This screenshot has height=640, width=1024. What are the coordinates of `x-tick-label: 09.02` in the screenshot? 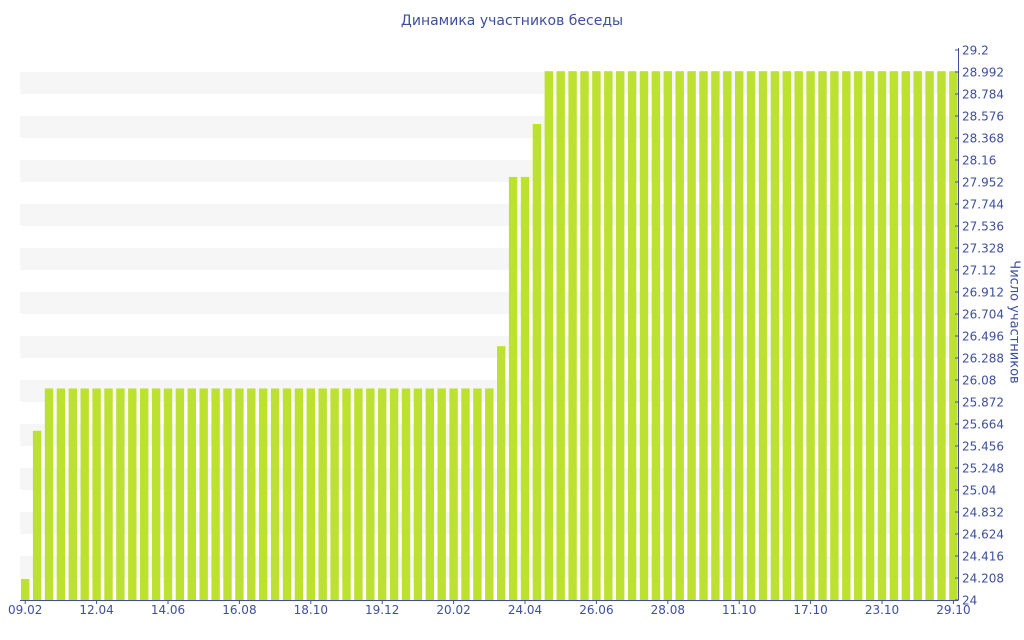 It's located at (25, 610).